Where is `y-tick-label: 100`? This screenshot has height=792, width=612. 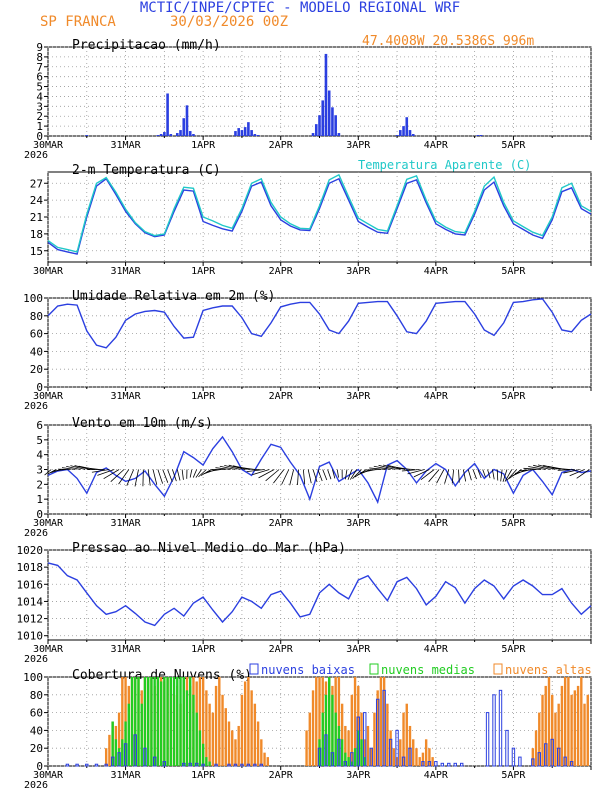
y-tick-label: 100 is located at coordinates (33, 677).